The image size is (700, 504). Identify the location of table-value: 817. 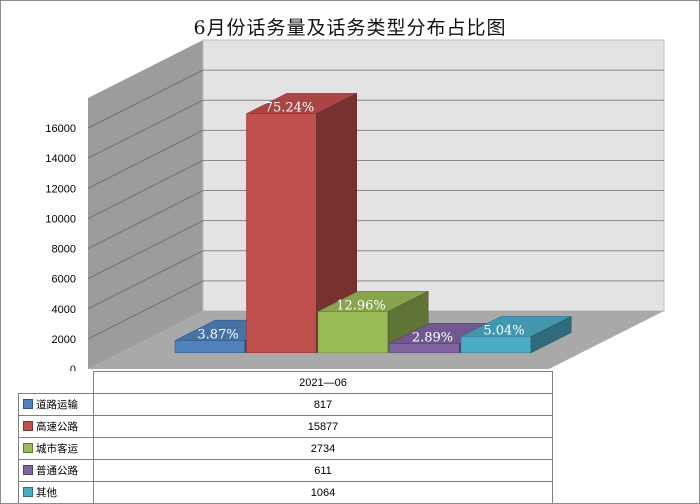
(323, 404).